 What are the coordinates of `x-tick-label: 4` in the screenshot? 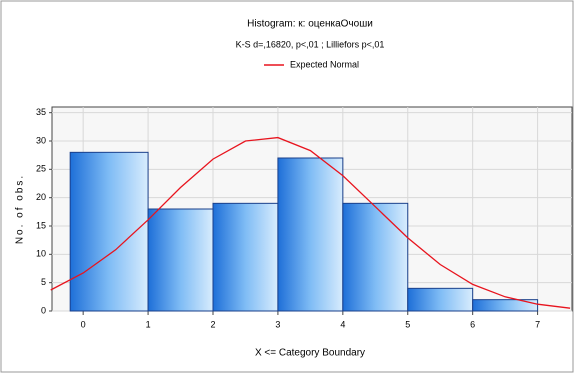 It's located at (342, 324).